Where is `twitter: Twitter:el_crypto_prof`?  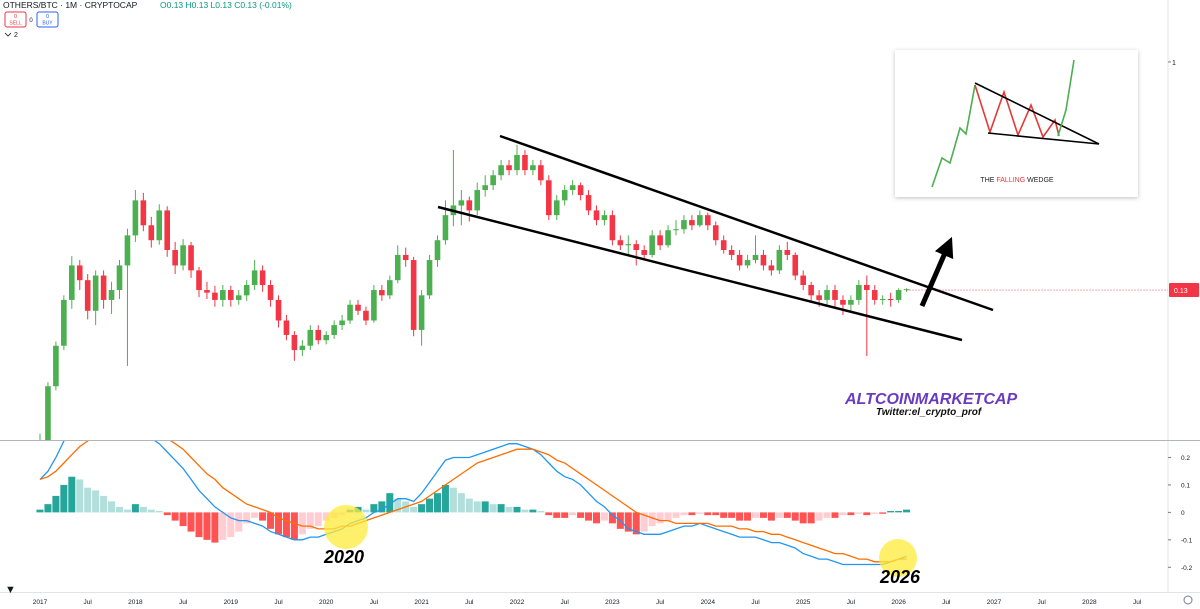
twitter: Twitter:el_crypto_prof is located at coordinates (929, 412).